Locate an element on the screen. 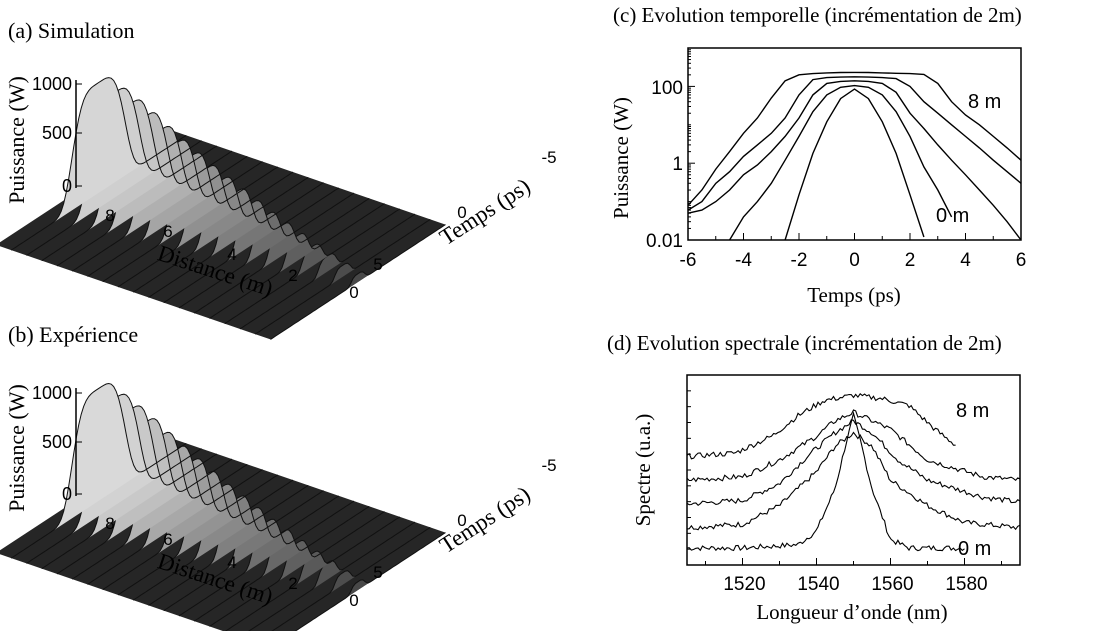 The width and height of the screenshot is (1111, 631). panel-b-distance-tick: 6 is located at coordinates (167, 539).